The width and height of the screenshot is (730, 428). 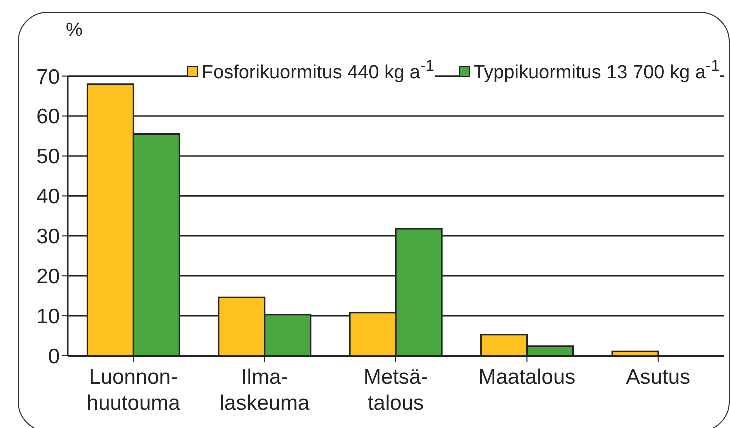 What do you see at coordinates (54, 356) in the screenshot?
I see `y-tick-label: 0` at bounding box center [54, 356].